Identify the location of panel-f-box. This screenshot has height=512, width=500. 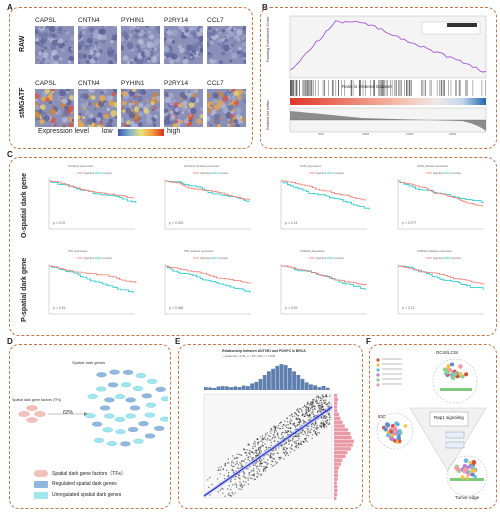
(433, 426).